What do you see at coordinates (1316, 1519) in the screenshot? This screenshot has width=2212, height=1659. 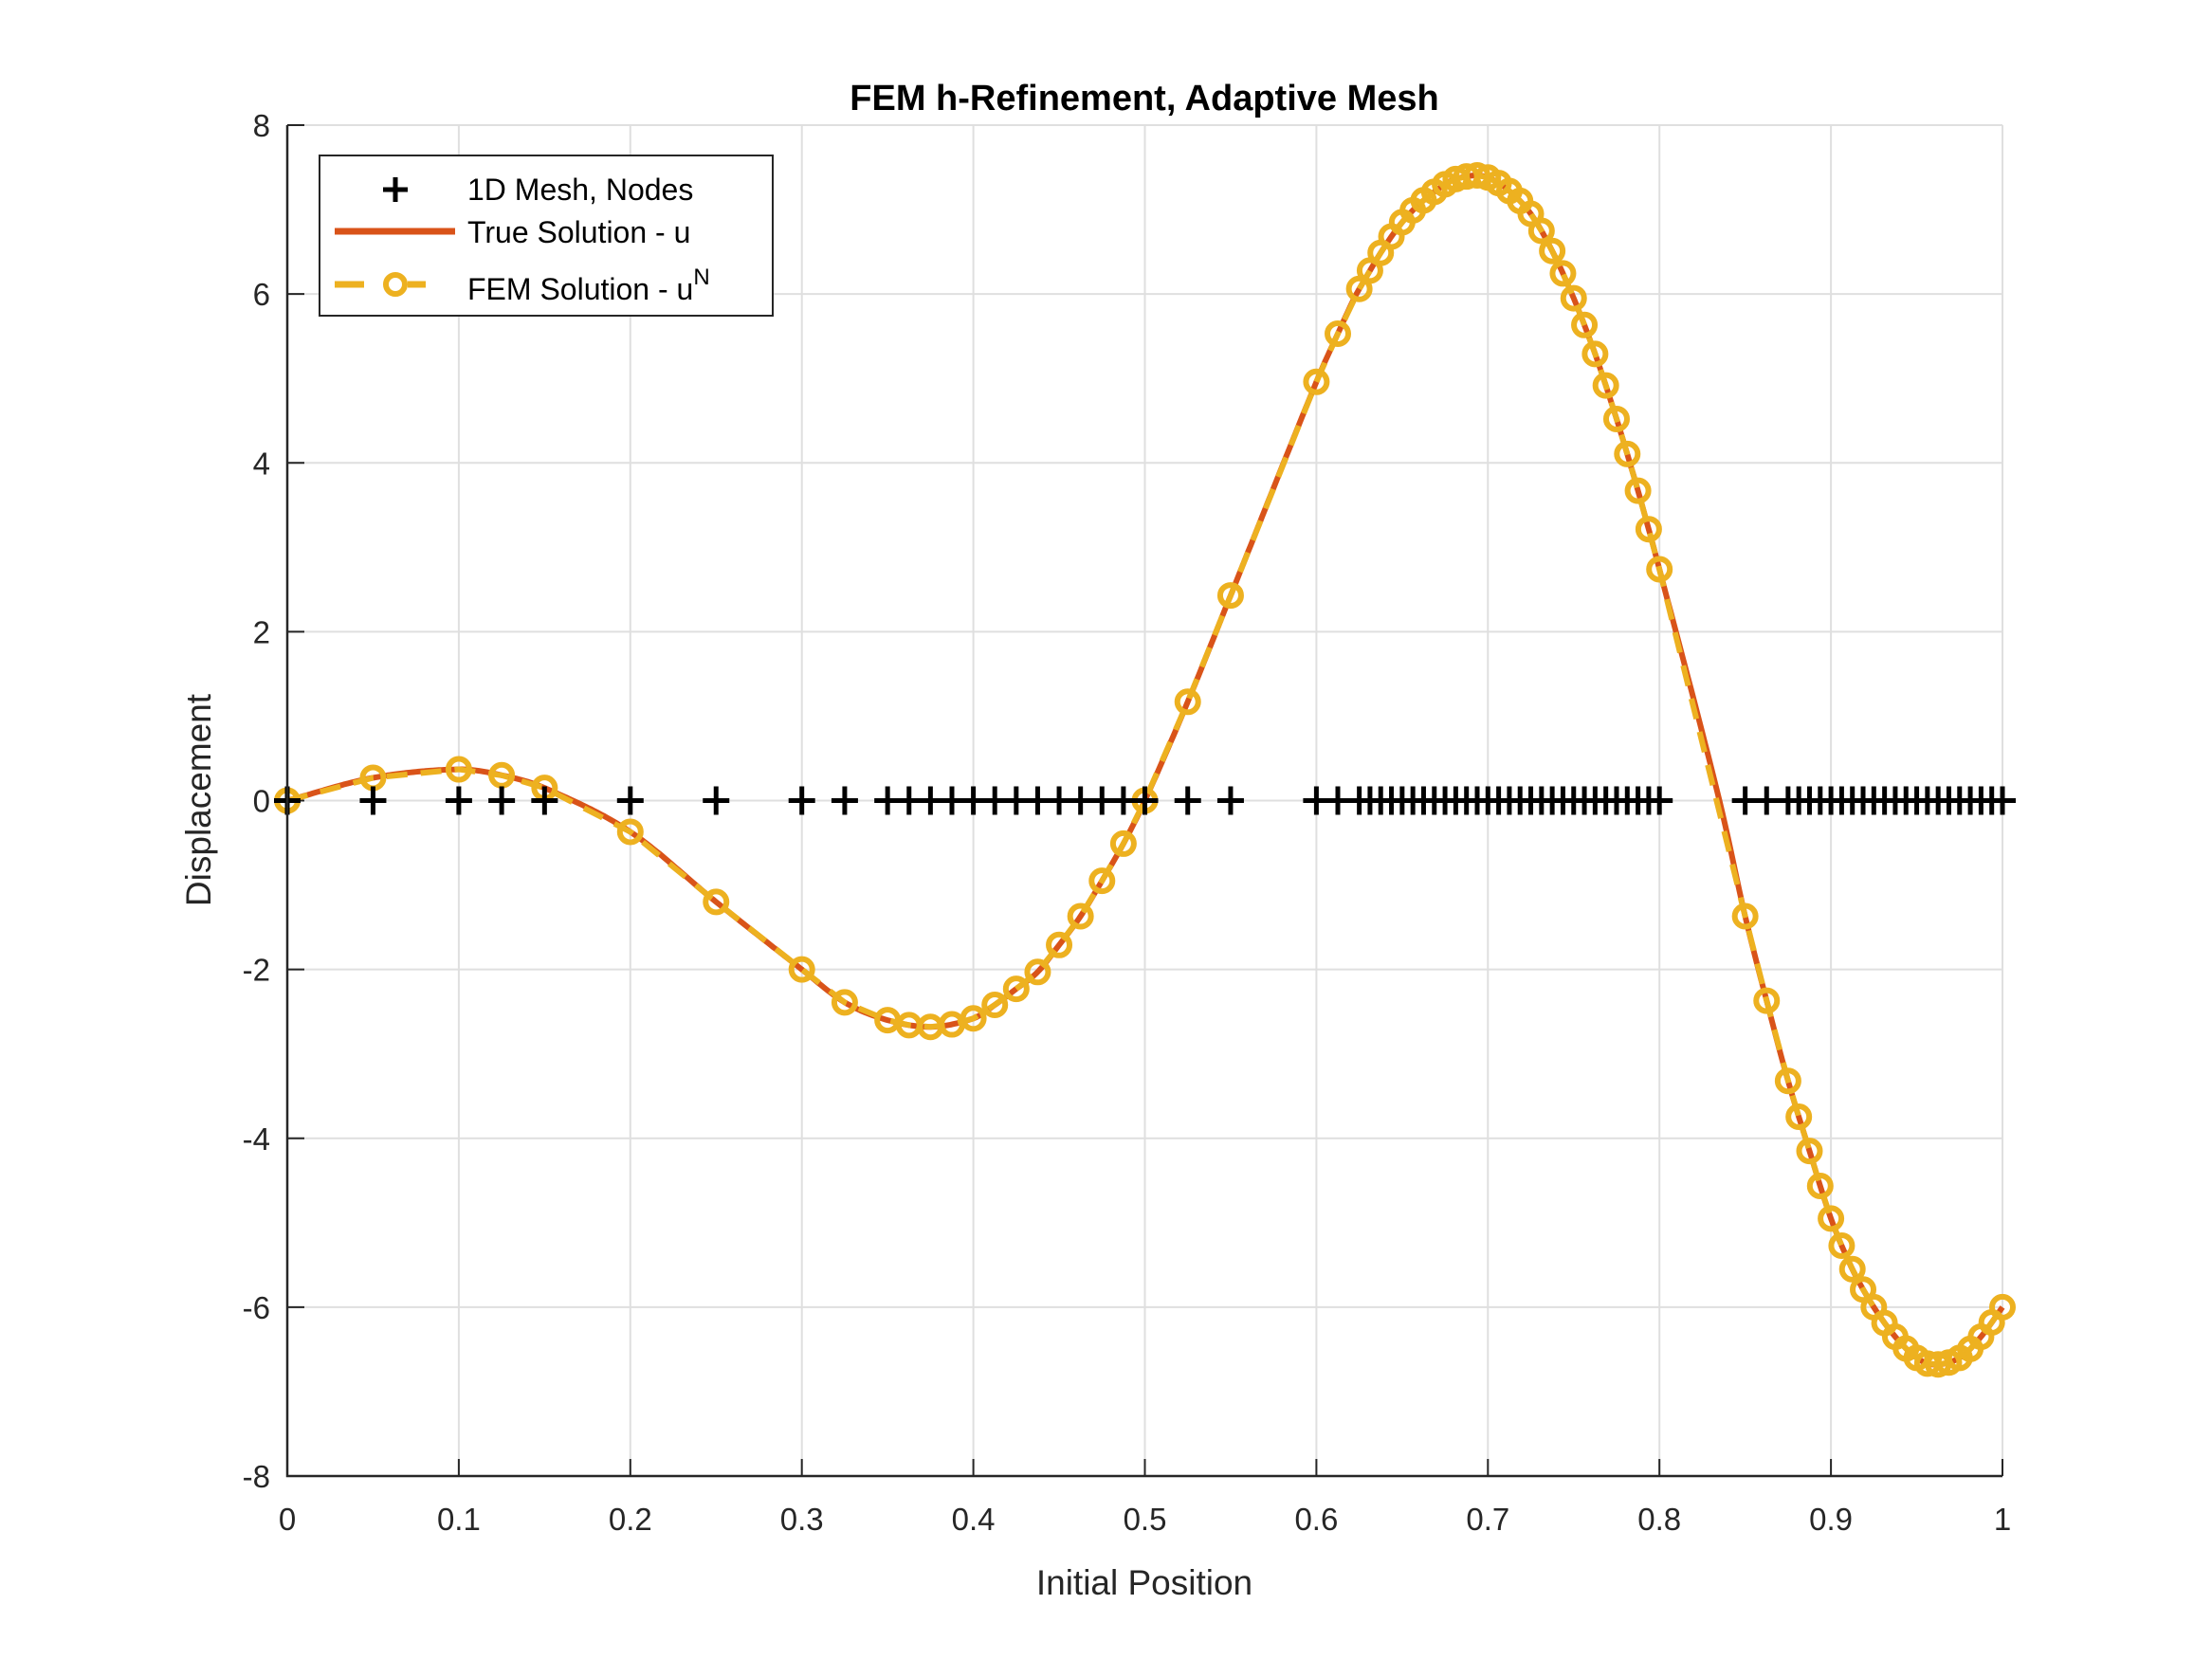 I see `x-tick-label: 0.6` at bounding box center [1316, 1519].